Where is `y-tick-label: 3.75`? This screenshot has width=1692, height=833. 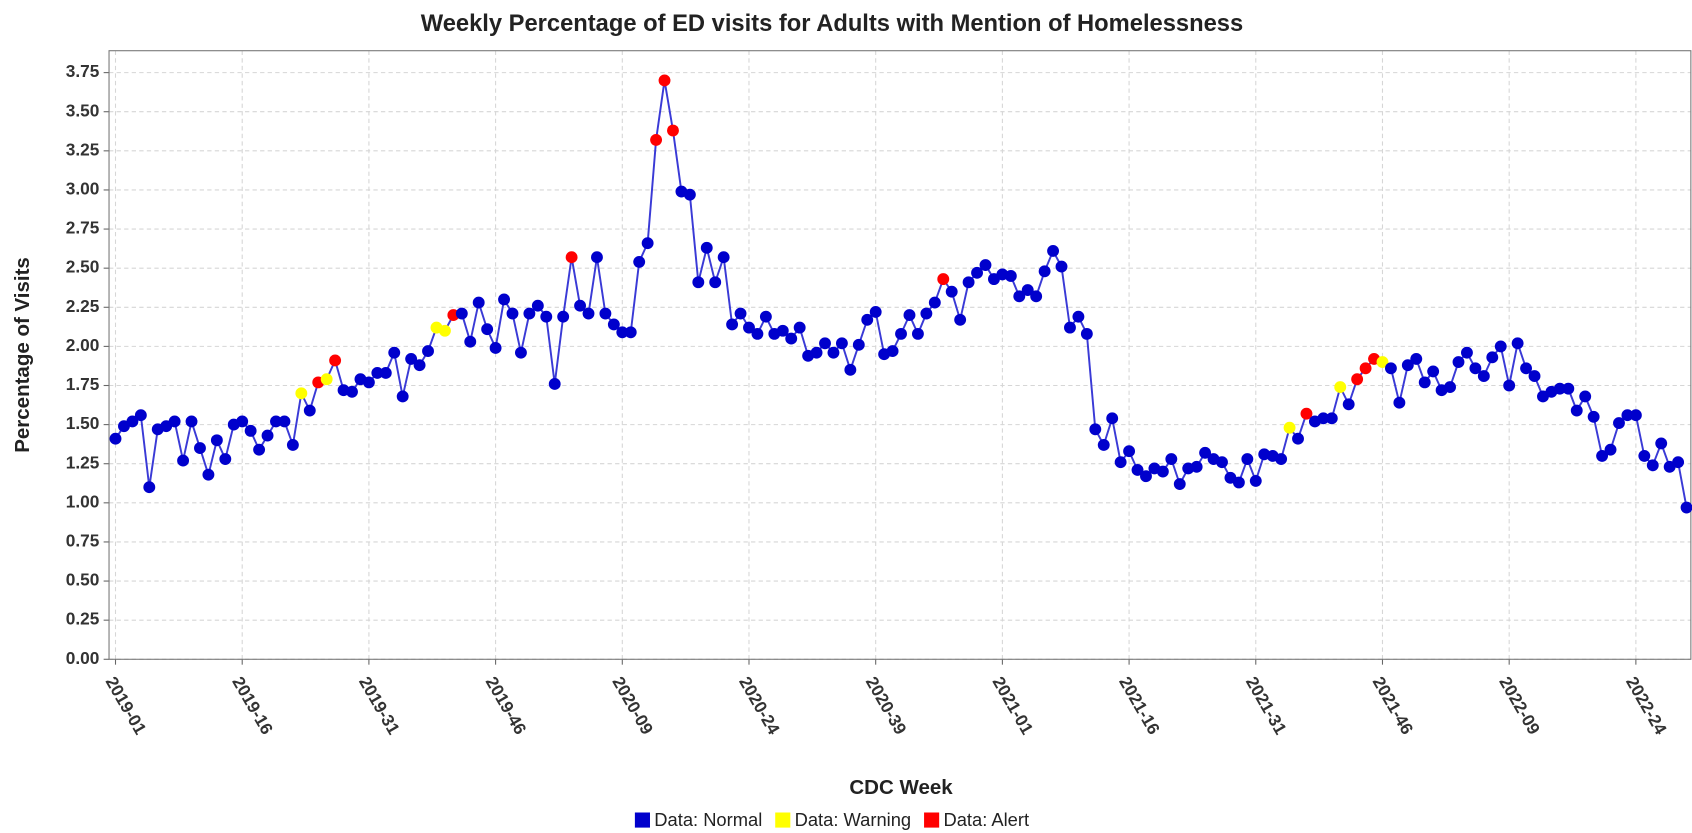 y-tick-label: 3.75 is located at coordinates (83, 71).